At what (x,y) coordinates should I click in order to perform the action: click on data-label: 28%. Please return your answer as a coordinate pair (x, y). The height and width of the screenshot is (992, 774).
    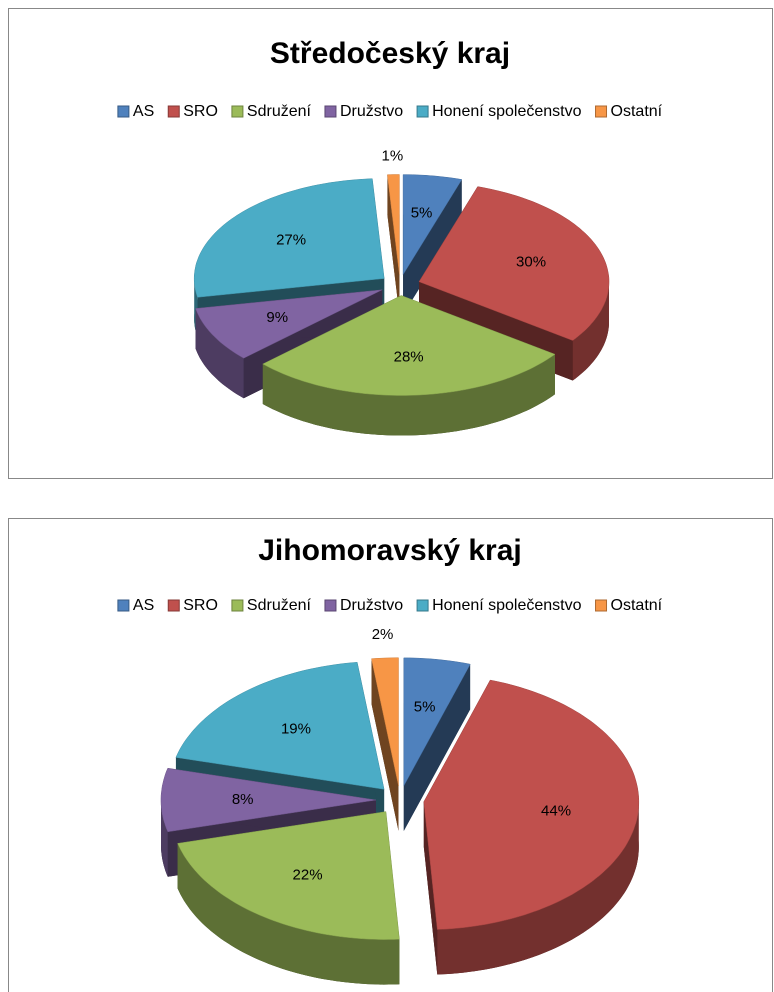
    Looking at the image, I should click on (409, 356).